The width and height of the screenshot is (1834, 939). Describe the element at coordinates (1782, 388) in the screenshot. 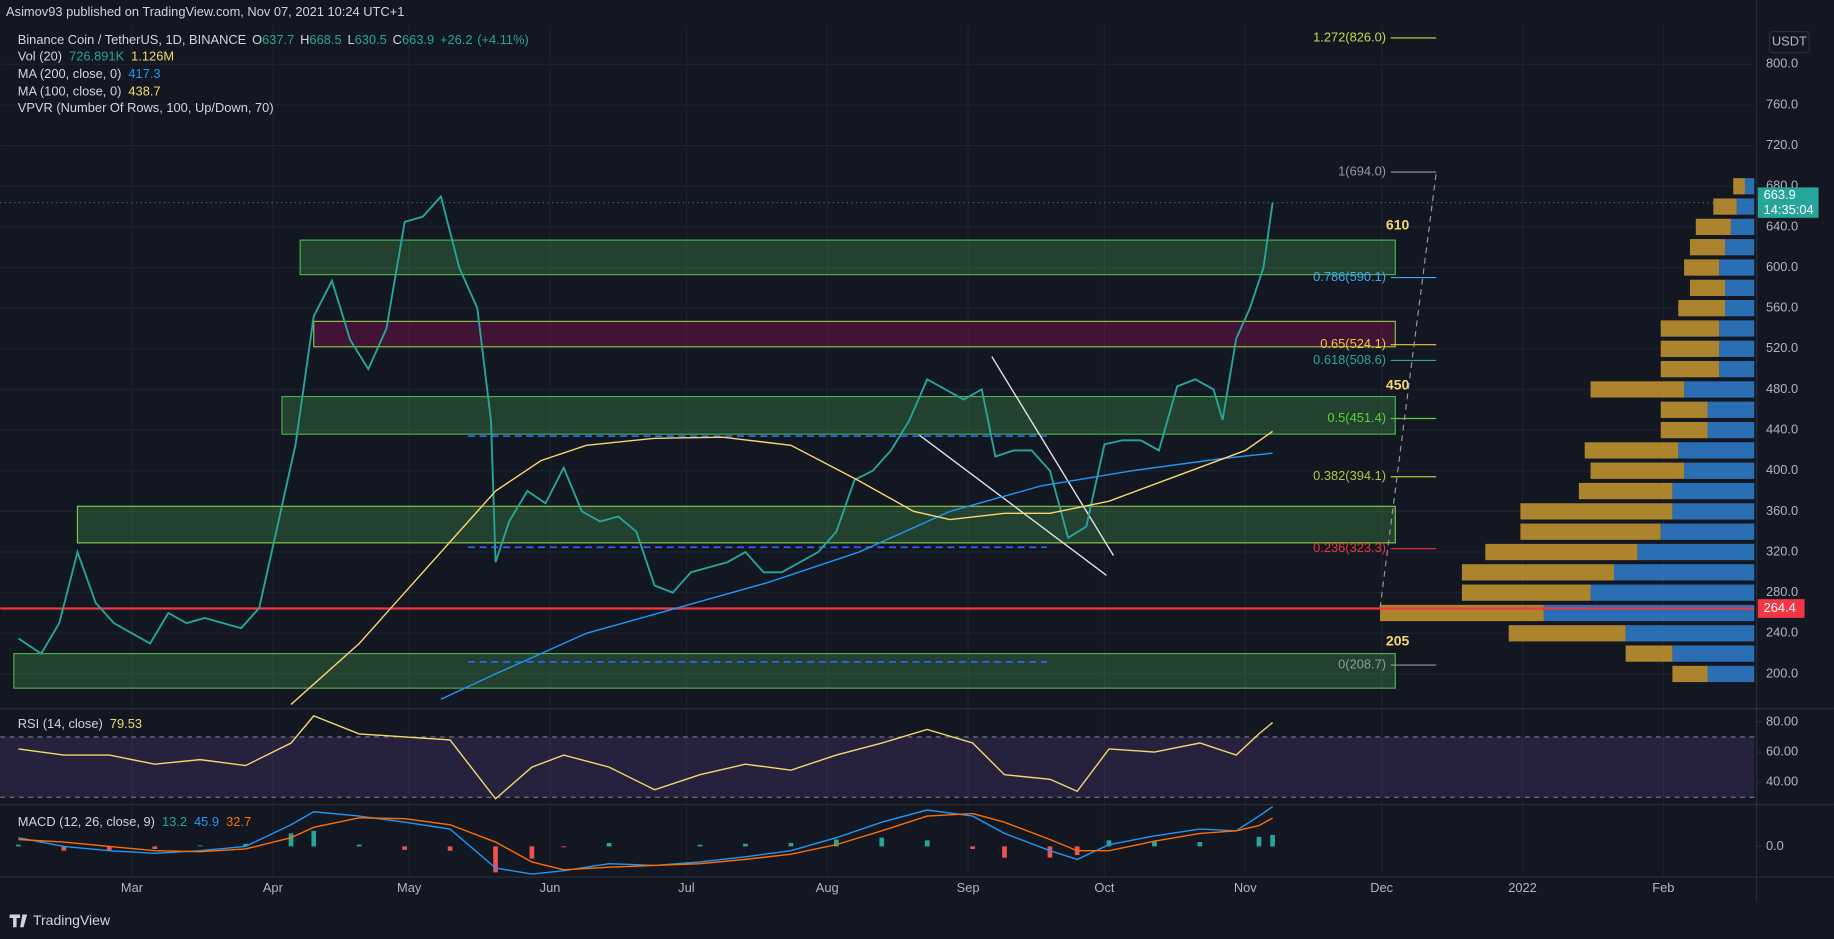

I see `y-tick-label: 480.0` at that location.